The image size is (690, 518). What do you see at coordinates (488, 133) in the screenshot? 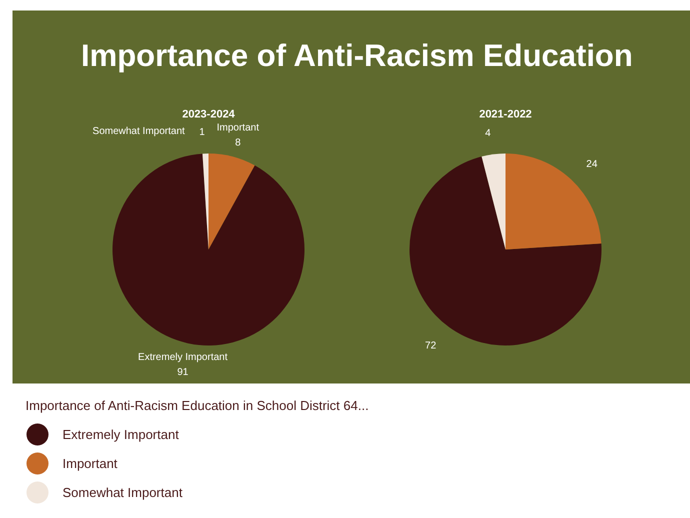
I see `data-label: 4` at bounding box center [488, 133].